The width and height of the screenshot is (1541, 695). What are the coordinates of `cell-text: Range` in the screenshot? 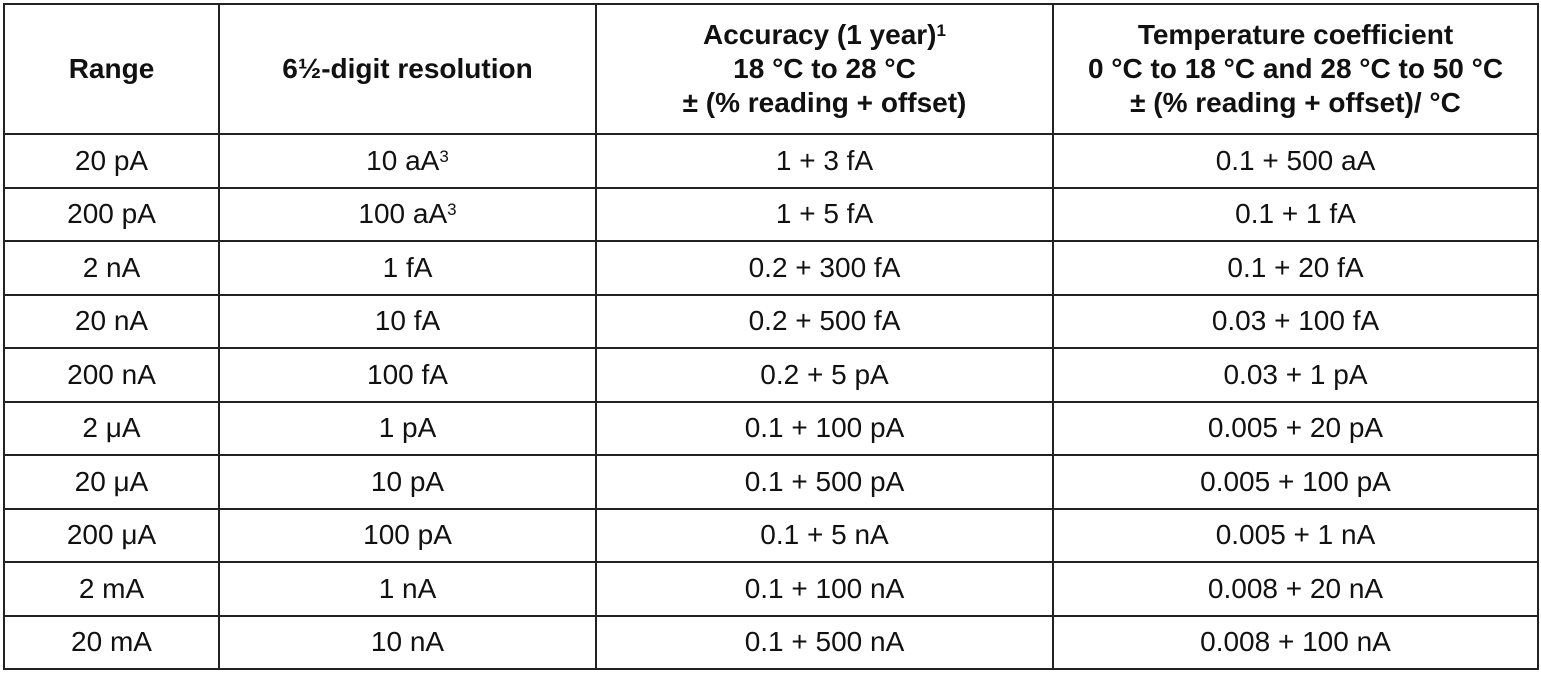 It's located at (111, 68).